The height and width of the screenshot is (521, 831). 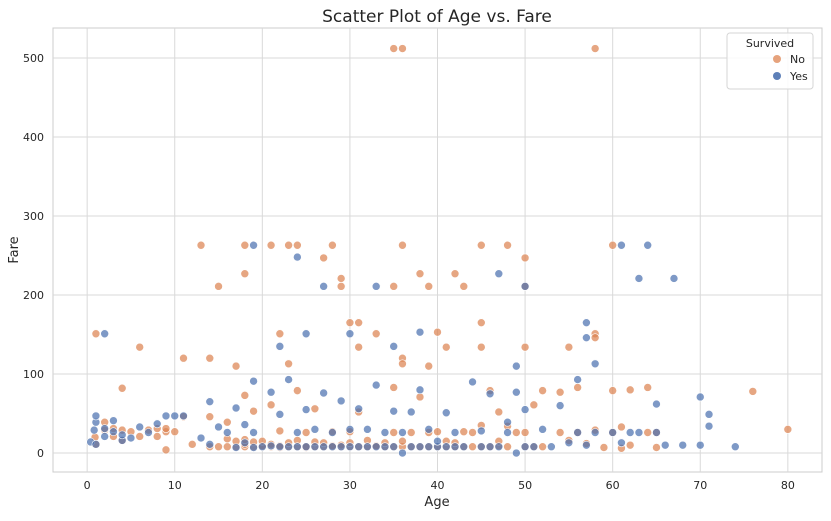 I want to click on x-tick-label: 60, so click(x=613, y=485).